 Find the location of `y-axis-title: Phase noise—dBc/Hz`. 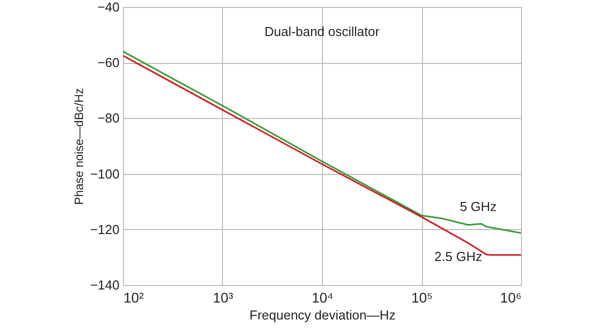

y-axis-title: Phase noise—dBc/Hz is located at coordinates (79, 146).